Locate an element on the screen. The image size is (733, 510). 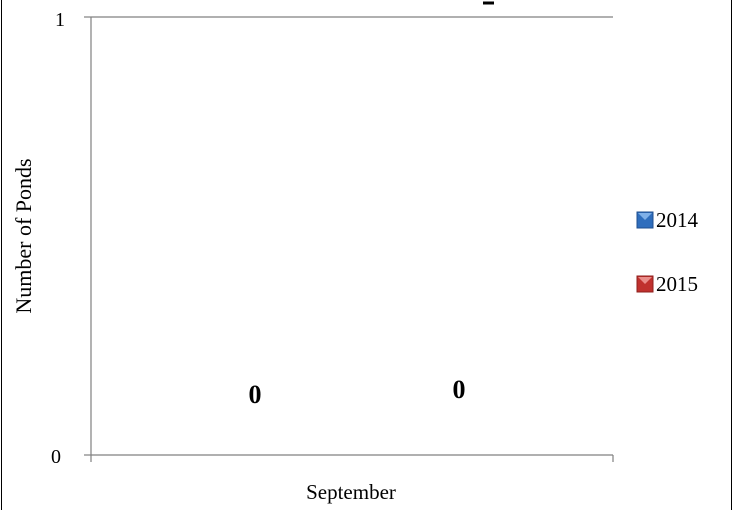
y-tick-label-min: 0 is located at coordinates (56, 457).